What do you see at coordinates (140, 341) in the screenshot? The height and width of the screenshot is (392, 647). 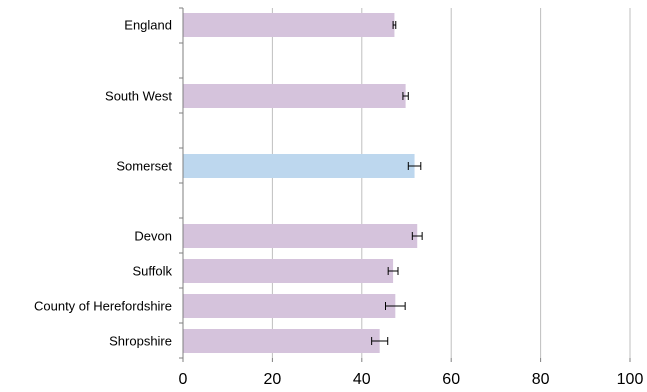 I see `category-label-shropshire: Shropshire` at bounding box center [140, 341].